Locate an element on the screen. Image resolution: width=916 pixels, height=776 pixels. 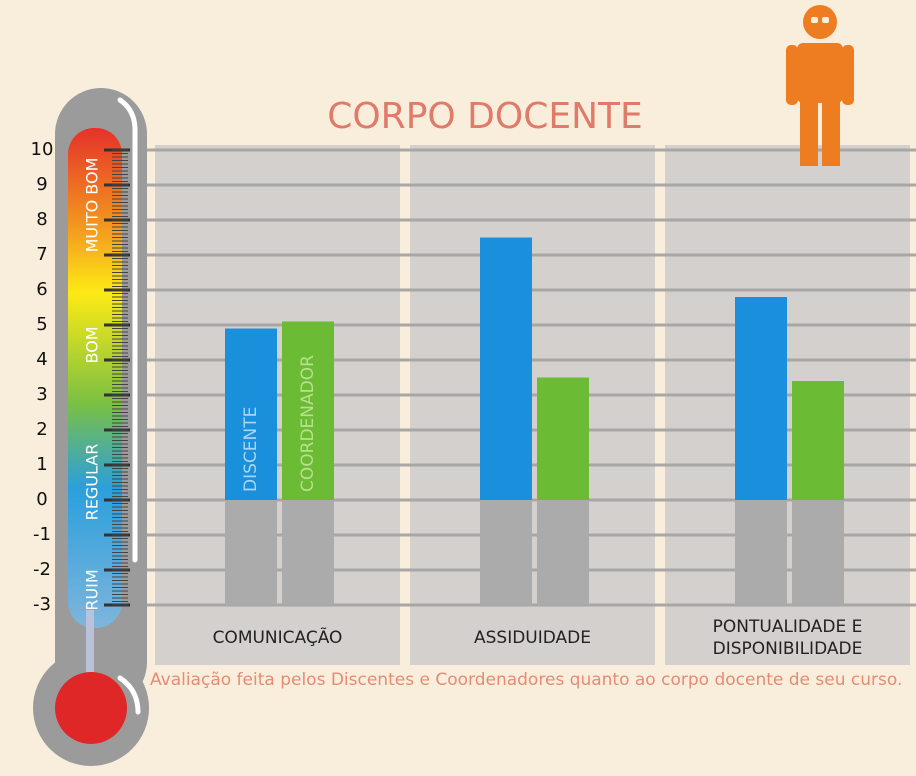
chart-title: CORPO DOCENTE is located at coordinates (485, 116).